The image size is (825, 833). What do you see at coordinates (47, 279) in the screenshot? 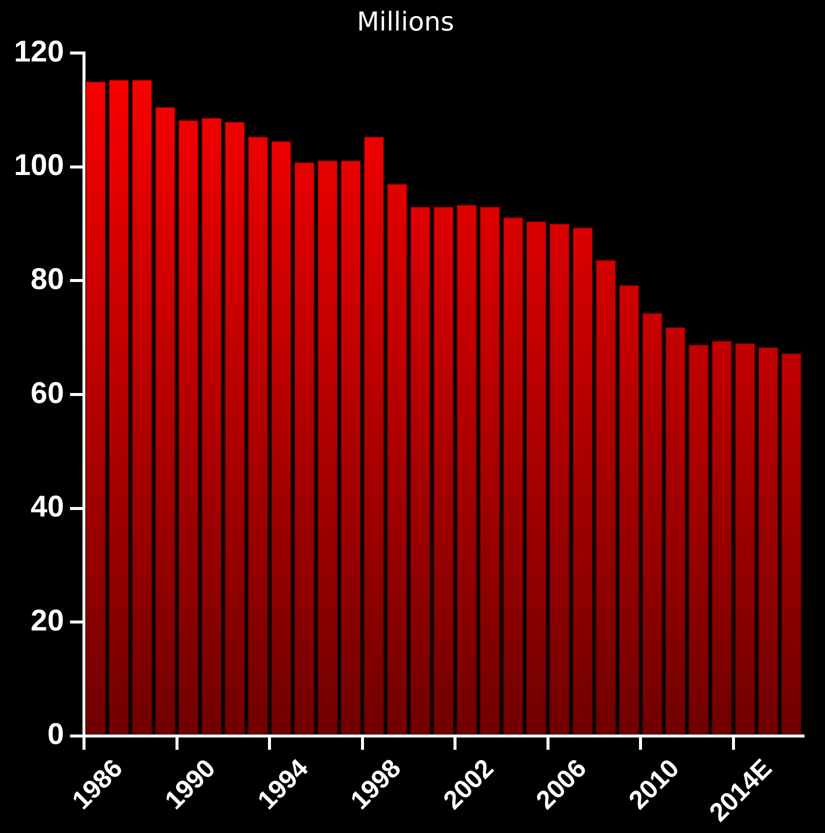
I see `y-tick-label: 80` at bounding box center [47, 279].